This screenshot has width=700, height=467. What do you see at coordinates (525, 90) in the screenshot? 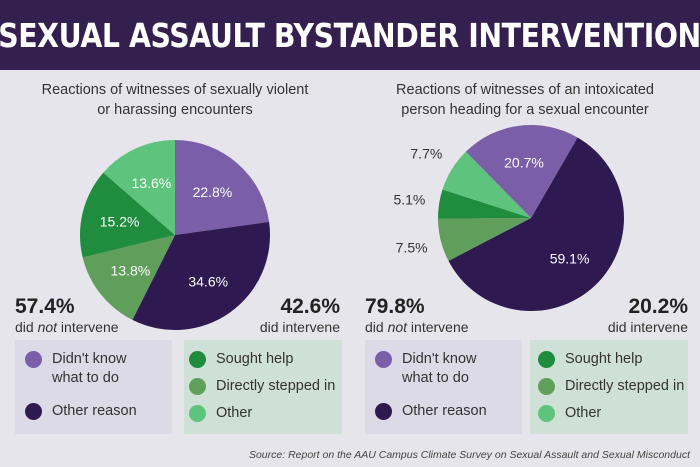
I see `chart-title-line: Reactions of witnesses of an intoxicated` at bounding box center [525, 90].